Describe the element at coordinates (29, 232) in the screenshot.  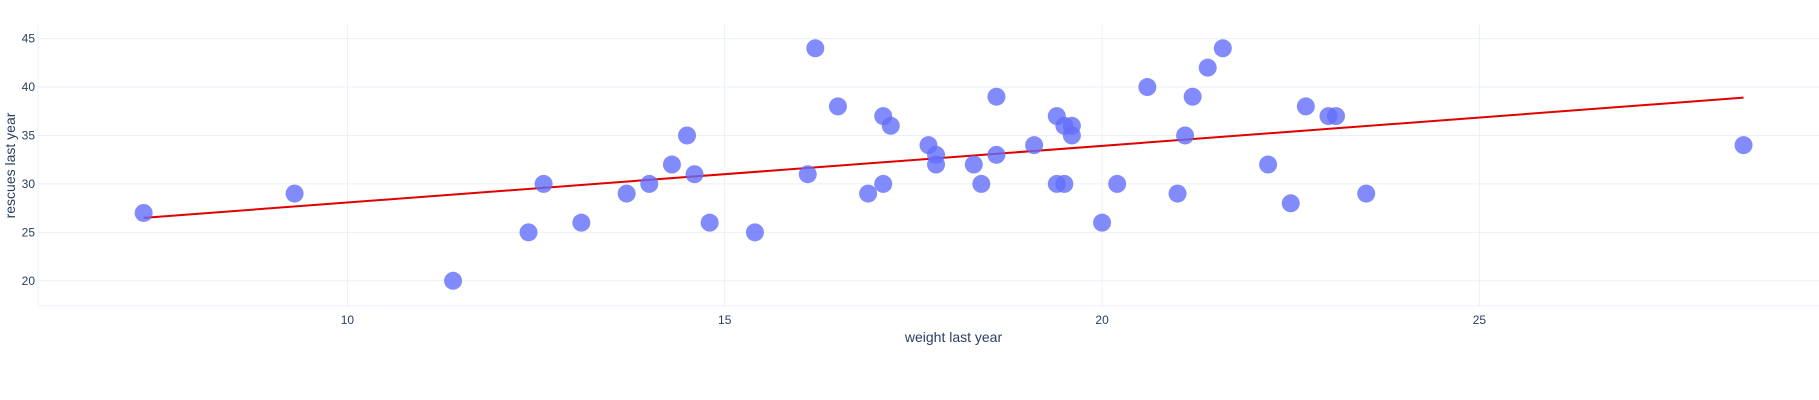
I see `y-tick-label: 25` at that location.